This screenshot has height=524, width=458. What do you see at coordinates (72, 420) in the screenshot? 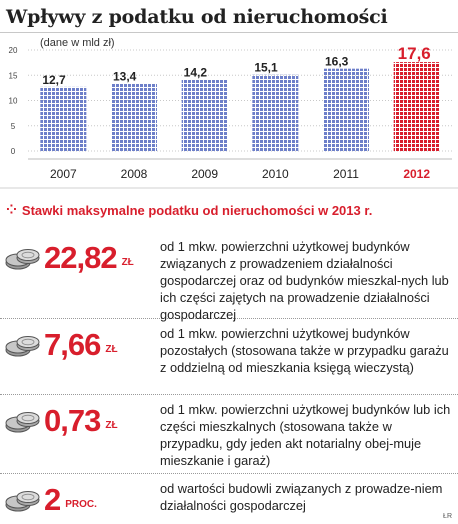
I see `rate-value: 0,73` at bounding box center [72, 420].